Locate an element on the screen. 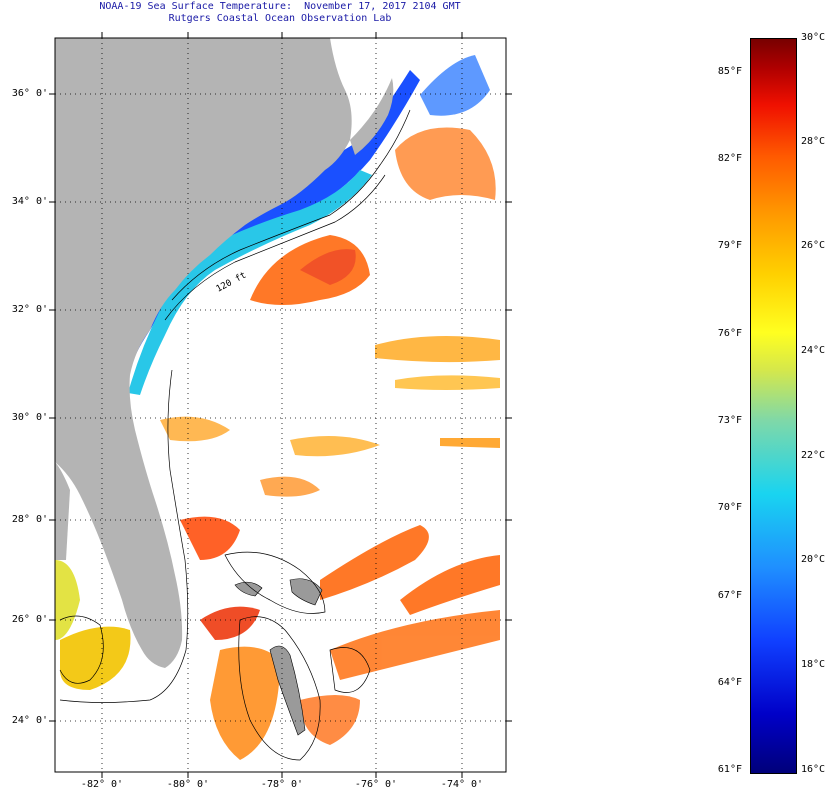 The image size is (832, 793). colorbar-c-22: 22°C is located at coordinates (813, 455).